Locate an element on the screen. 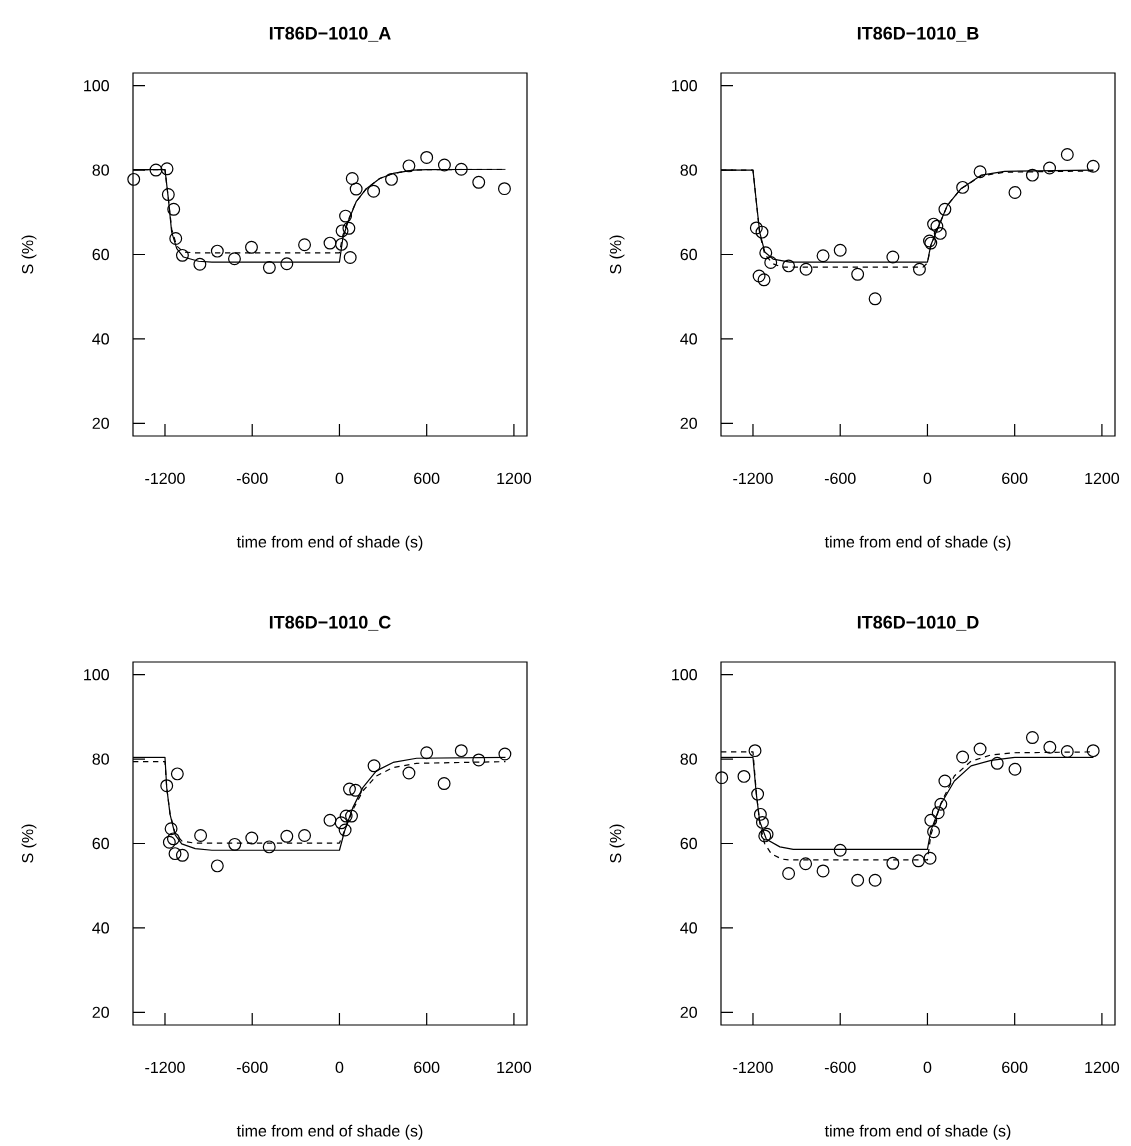 This screenshot has height=1146, width=1131. x-tick-label: 0 is located at coordinates (927, 478).